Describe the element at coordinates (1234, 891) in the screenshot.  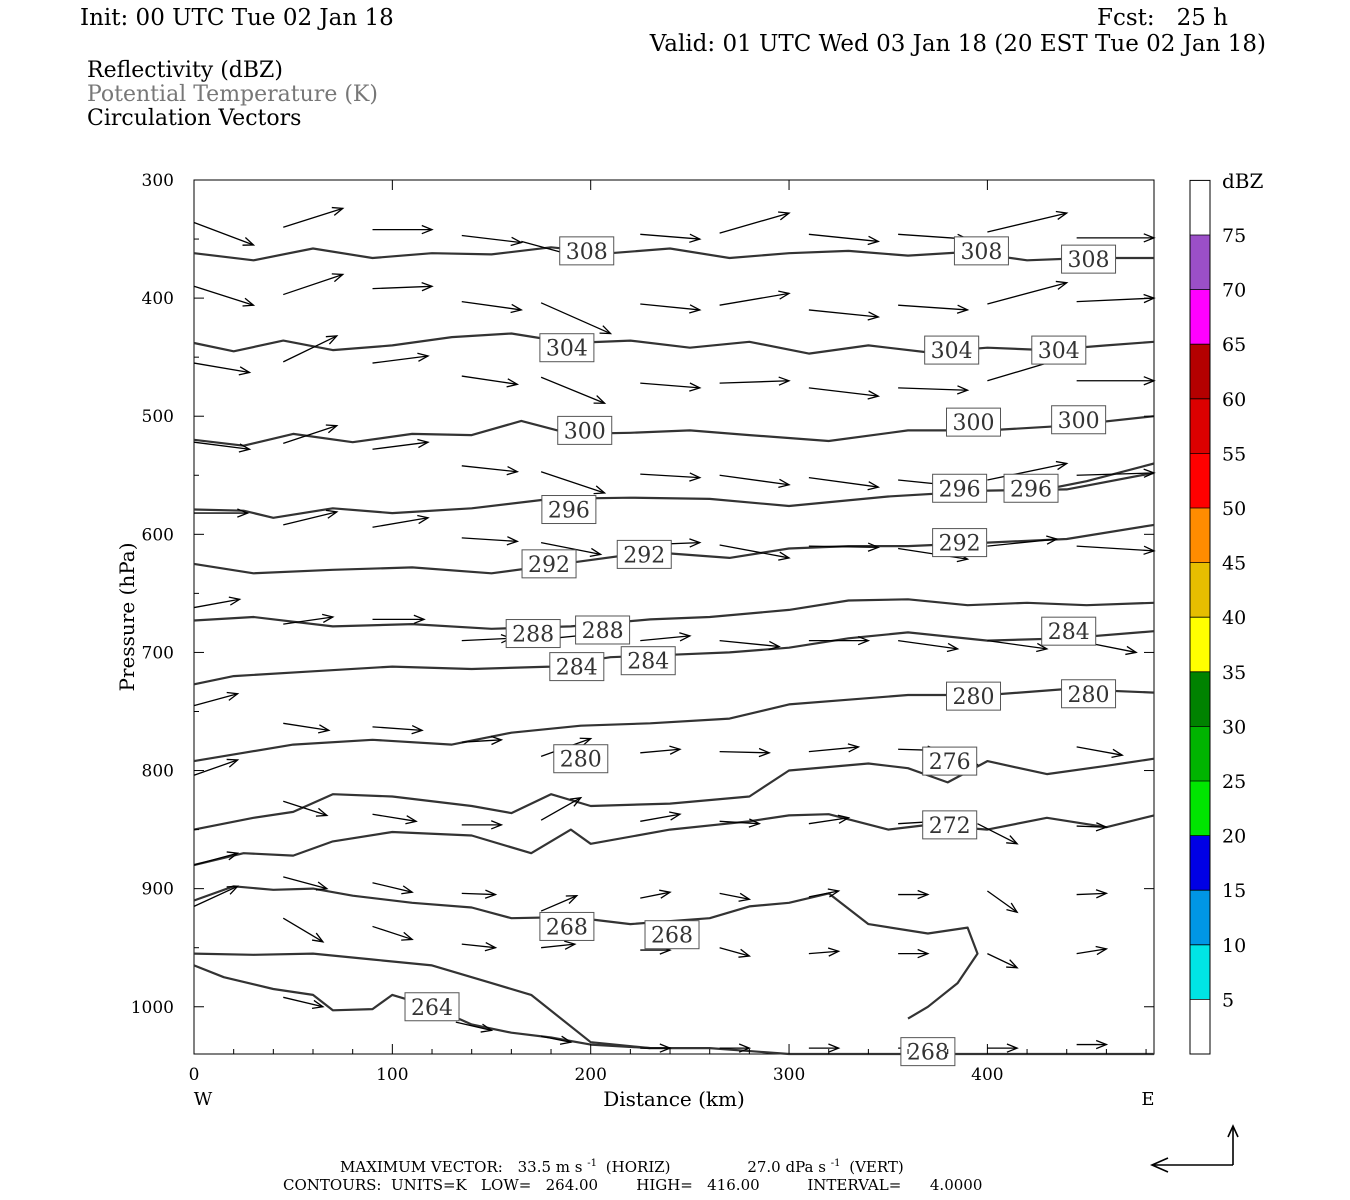
I see `colorbar-level-label: 15` at that location.